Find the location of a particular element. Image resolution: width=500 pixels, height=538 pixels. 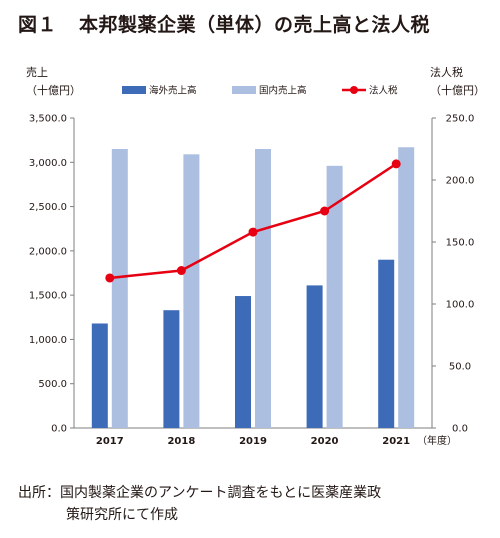

left-axis-unit-label: （十億円） is located at coordinates (53, 90).